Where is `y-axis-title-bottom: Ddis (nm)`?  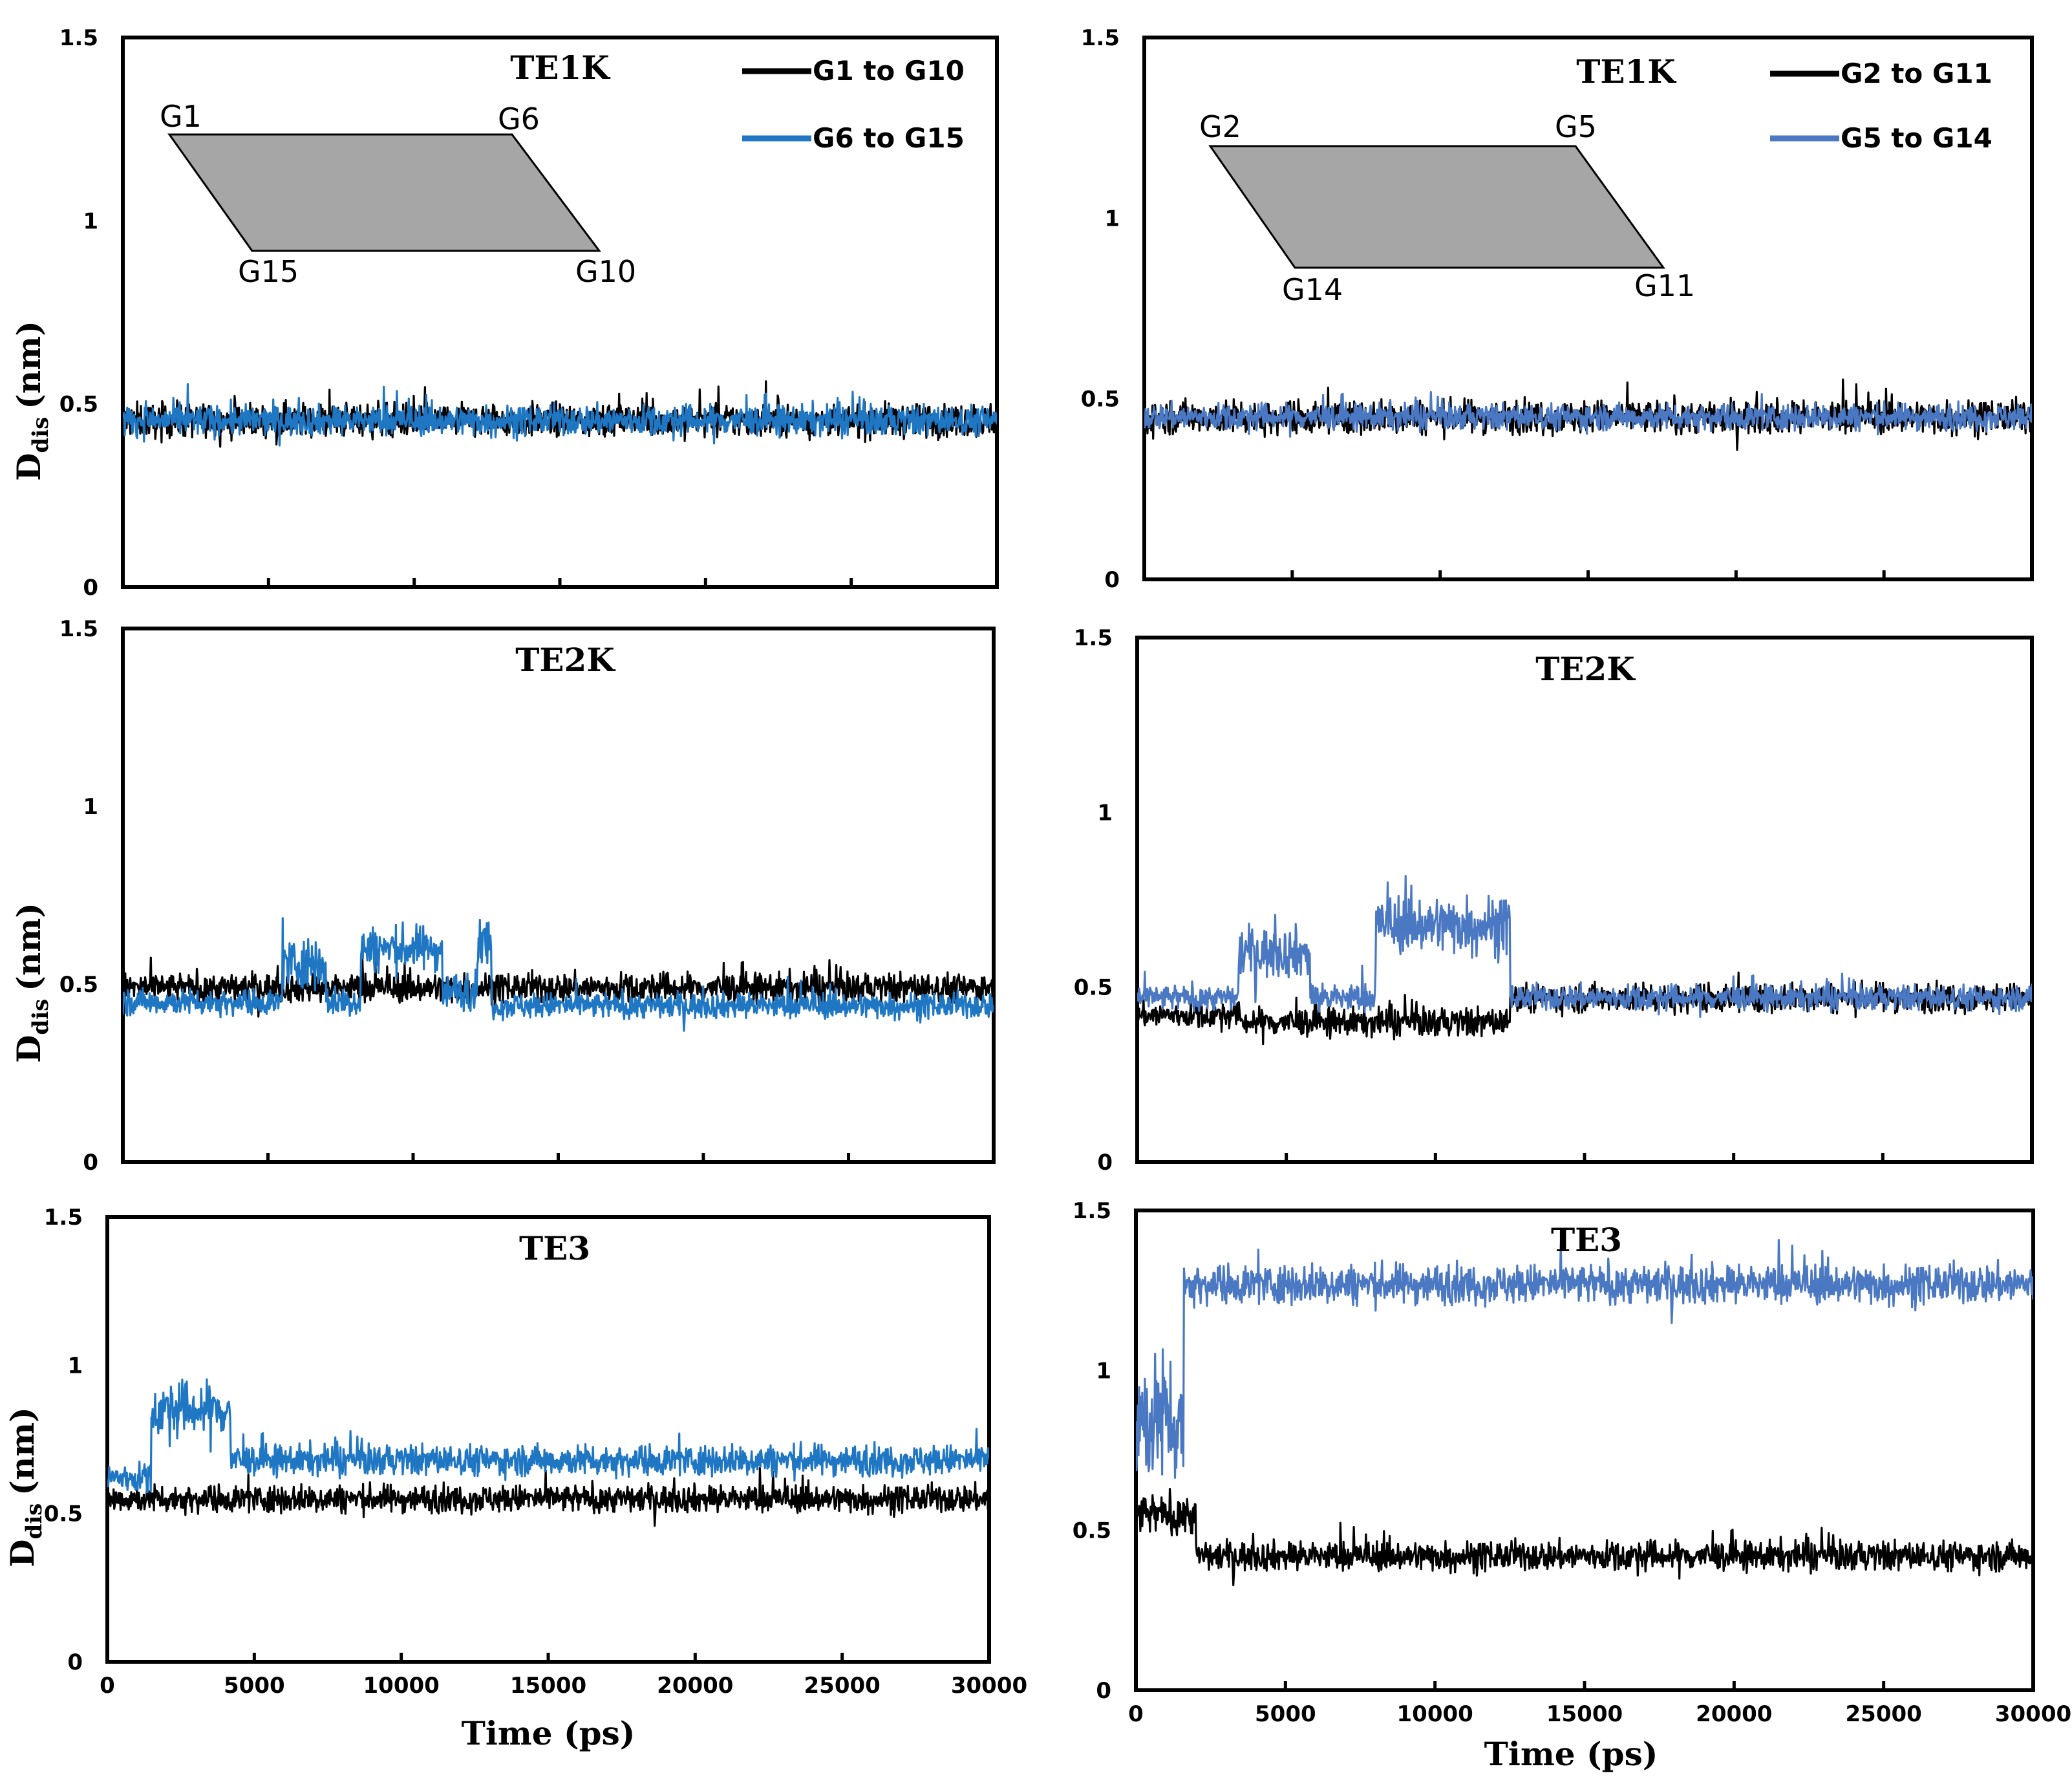 y-axis-title-bottom: Ddis (nm) is located at coordinates (25, 1487).